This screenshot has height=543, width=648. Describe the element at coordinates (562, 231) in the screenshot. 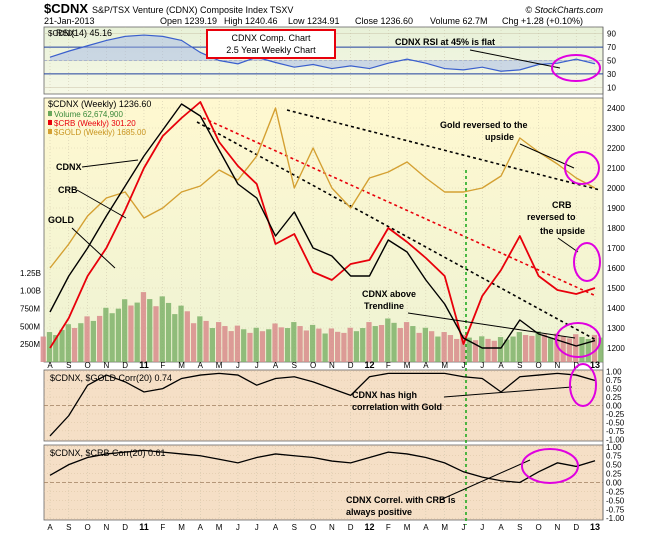

I see `annotation-crb-reversed-3: the upside` at that location.